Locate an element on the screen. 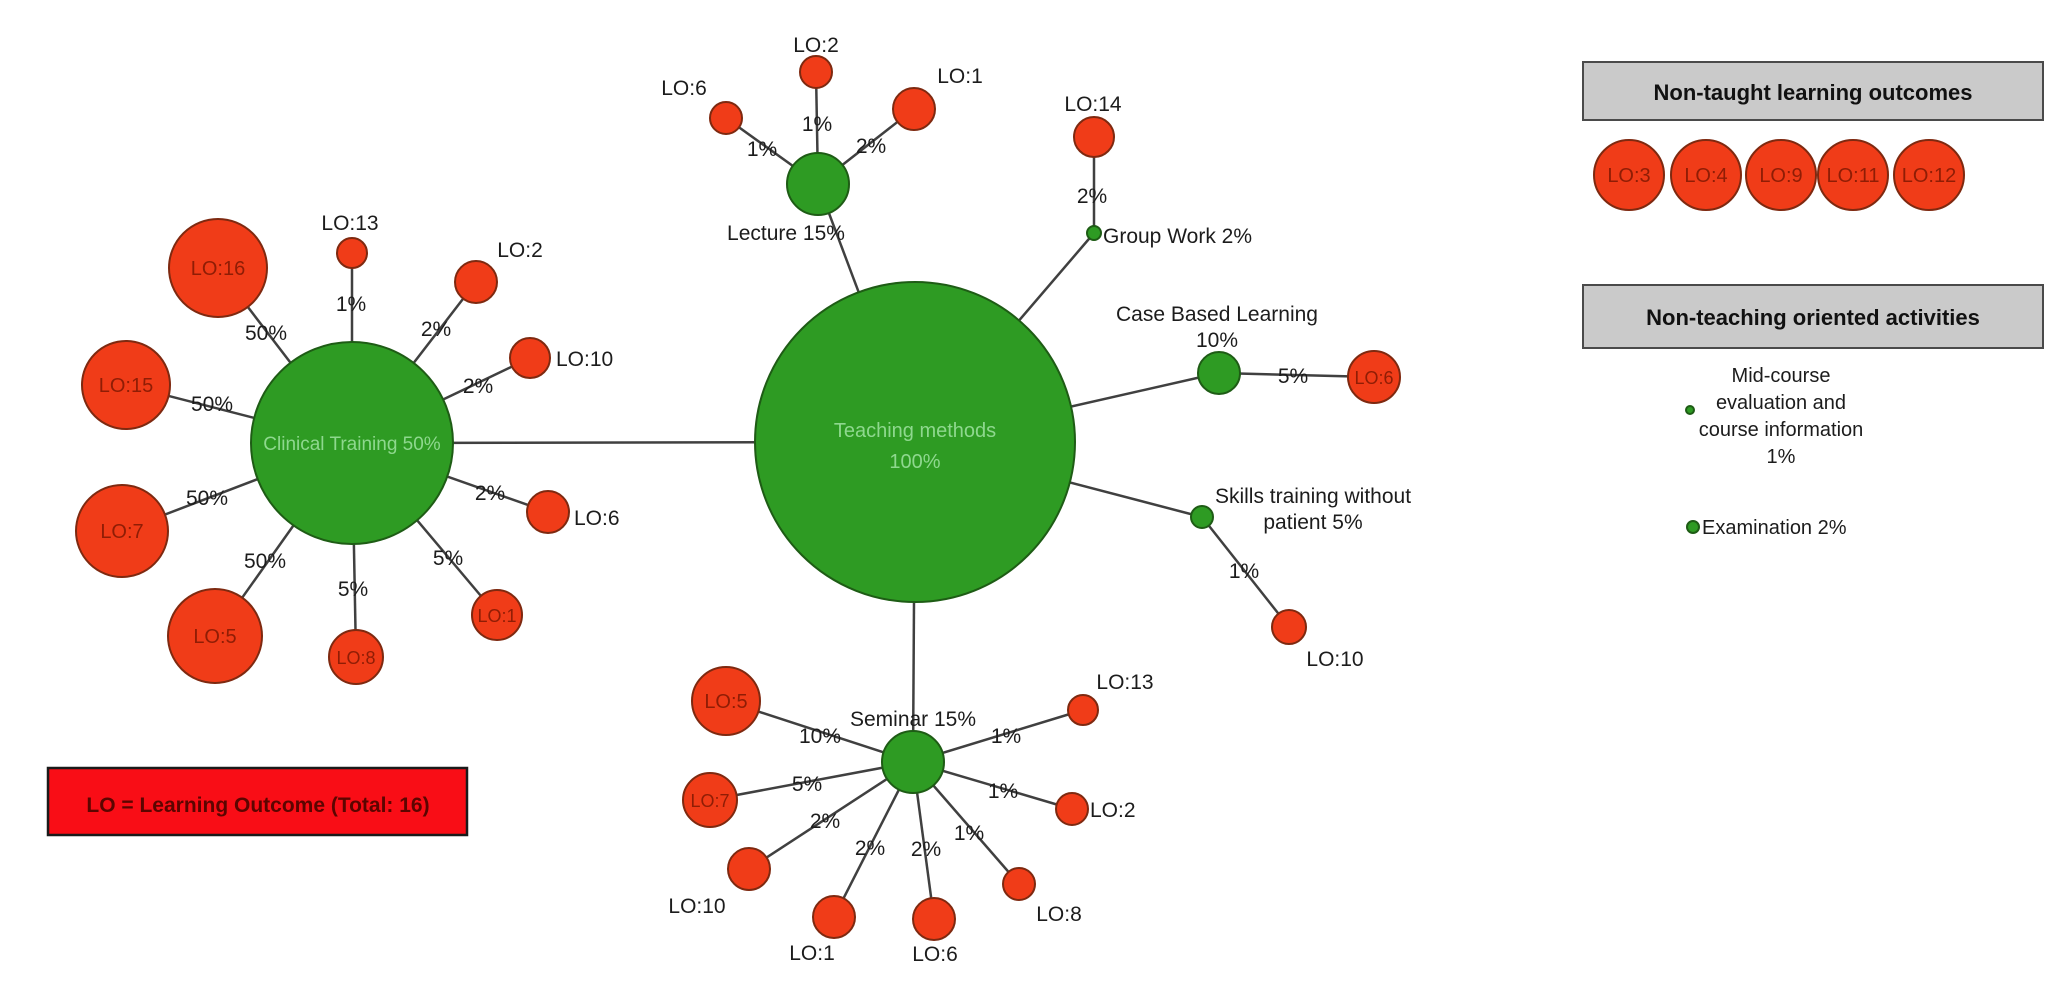  legend-node-lo11 is located at coordinates (1853, 175).